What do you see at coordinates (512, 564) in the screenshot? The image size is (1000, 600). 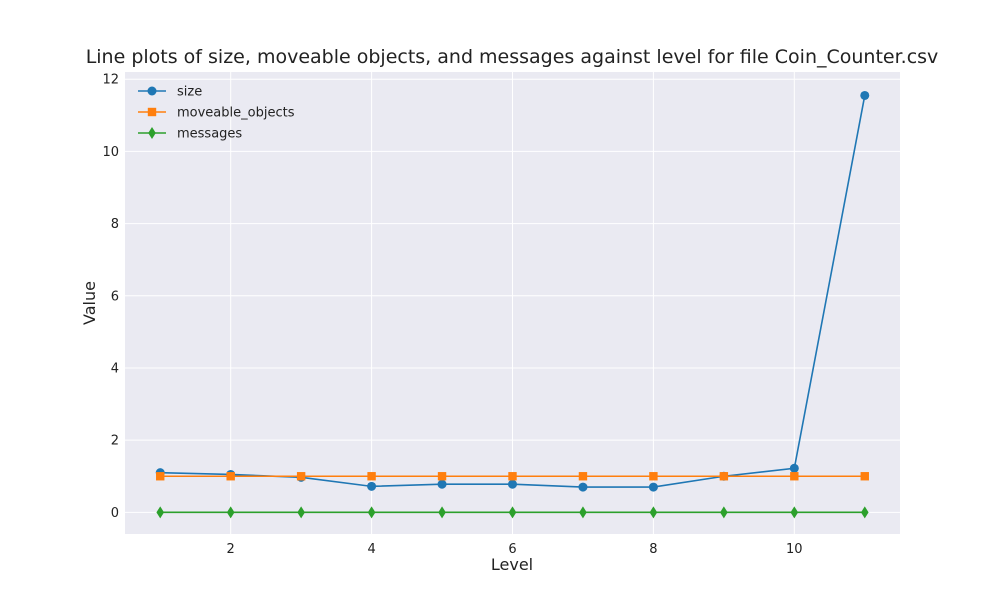 I see `x-axis-label: Level` at bounding box center [512, 564].